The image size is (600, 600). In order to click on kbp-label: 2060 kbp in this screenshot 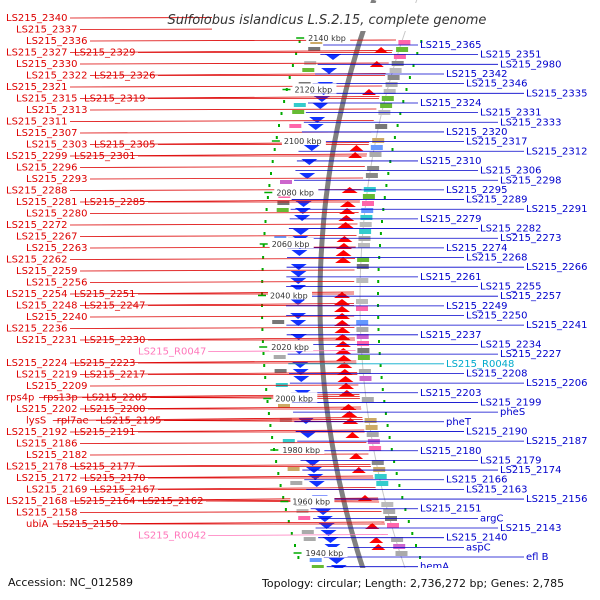, I will do `click(291, 244)`.